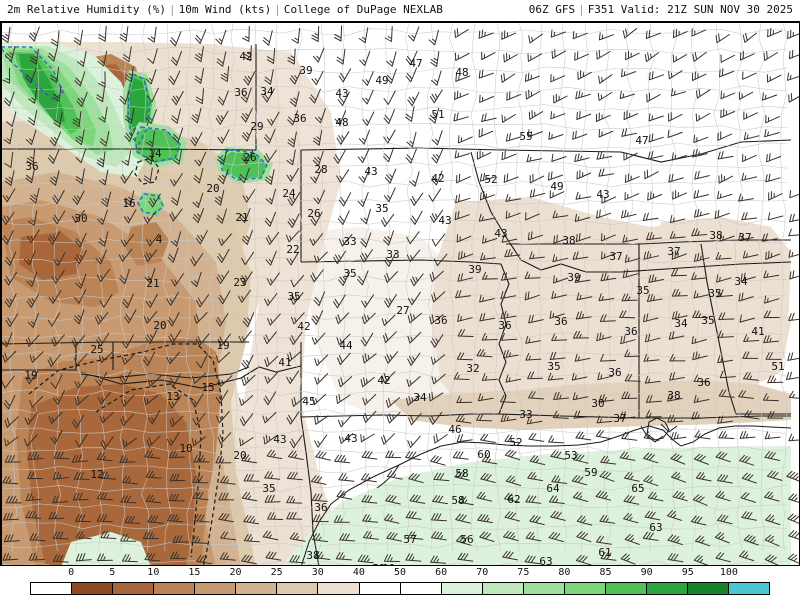  Describe the element at coordinates (52, 588) in the screenshot. I see `colorbar-swatch--5` at that location.